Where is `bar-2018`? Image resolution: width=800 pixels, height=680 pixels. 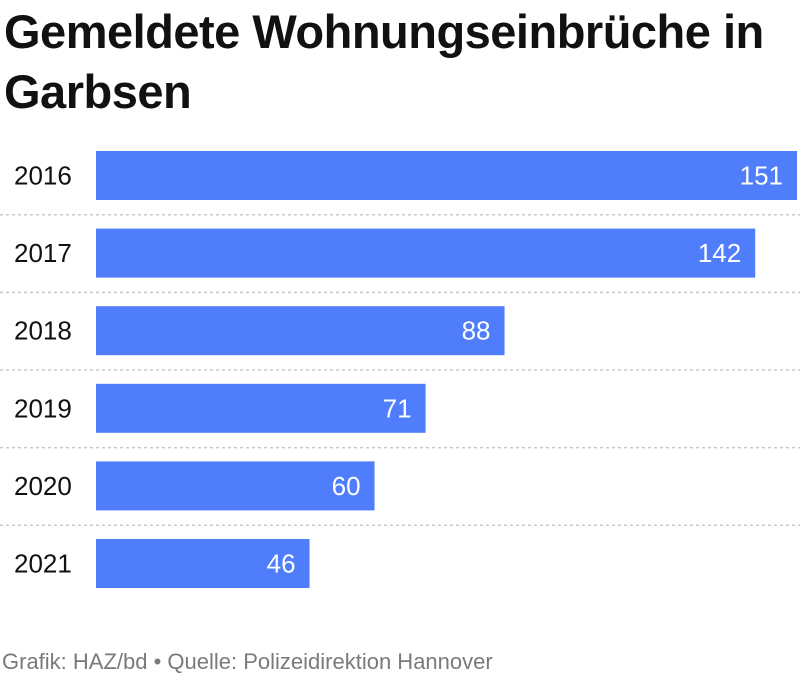 bar-2018 is located at coordinates (300, 331).